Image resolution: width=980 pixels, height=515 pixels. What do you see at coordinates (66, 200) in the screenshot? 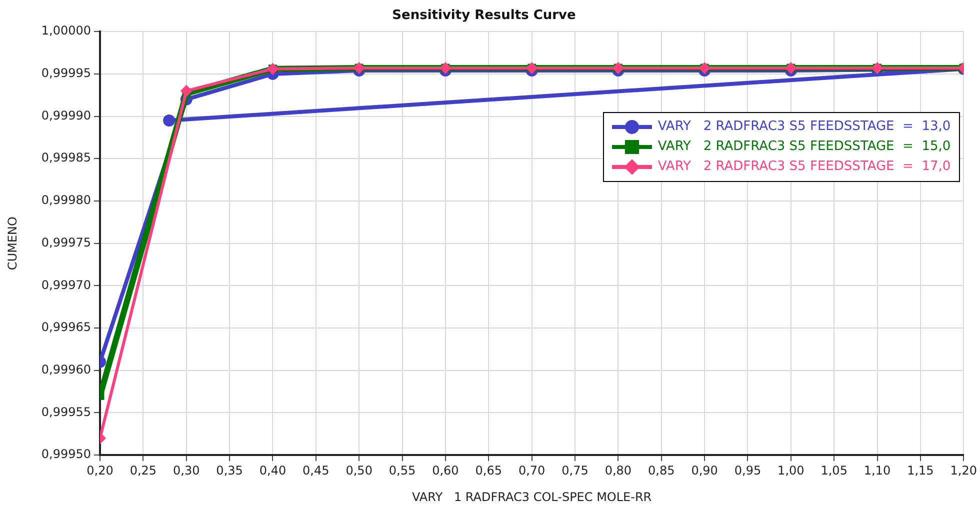
I see `y-tick-label: 0,99980` at bounding box center [66, 200].